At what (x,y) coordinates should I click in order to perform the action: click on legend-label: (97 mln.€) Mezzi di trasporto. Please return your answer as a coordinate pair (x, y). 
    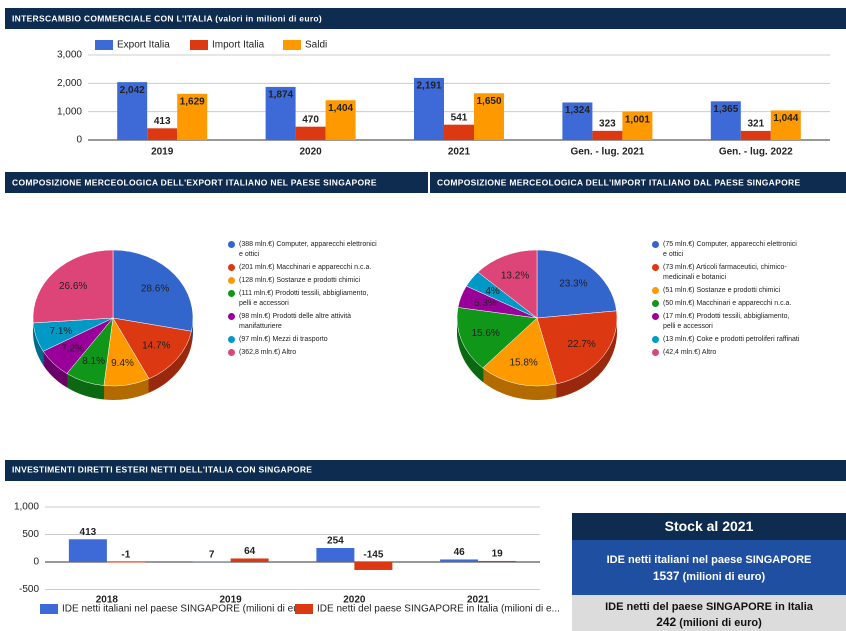
    Looking at the image, I should click on (283, 339).